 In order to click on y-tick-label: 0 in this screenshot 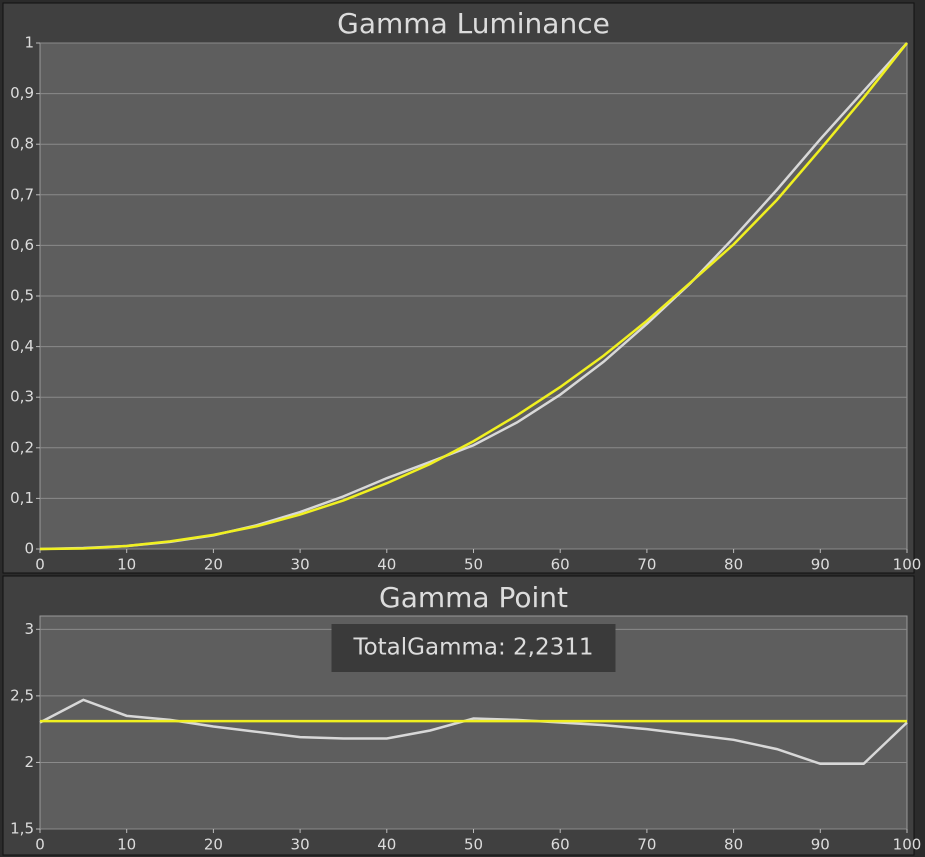, I will do `click(29, 549)`.